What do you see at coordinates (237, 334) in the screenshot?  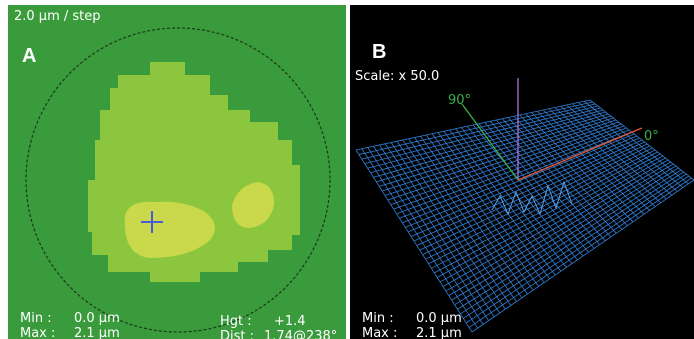 I see `dist-label: Dist :` at bounding box center [237, 334].